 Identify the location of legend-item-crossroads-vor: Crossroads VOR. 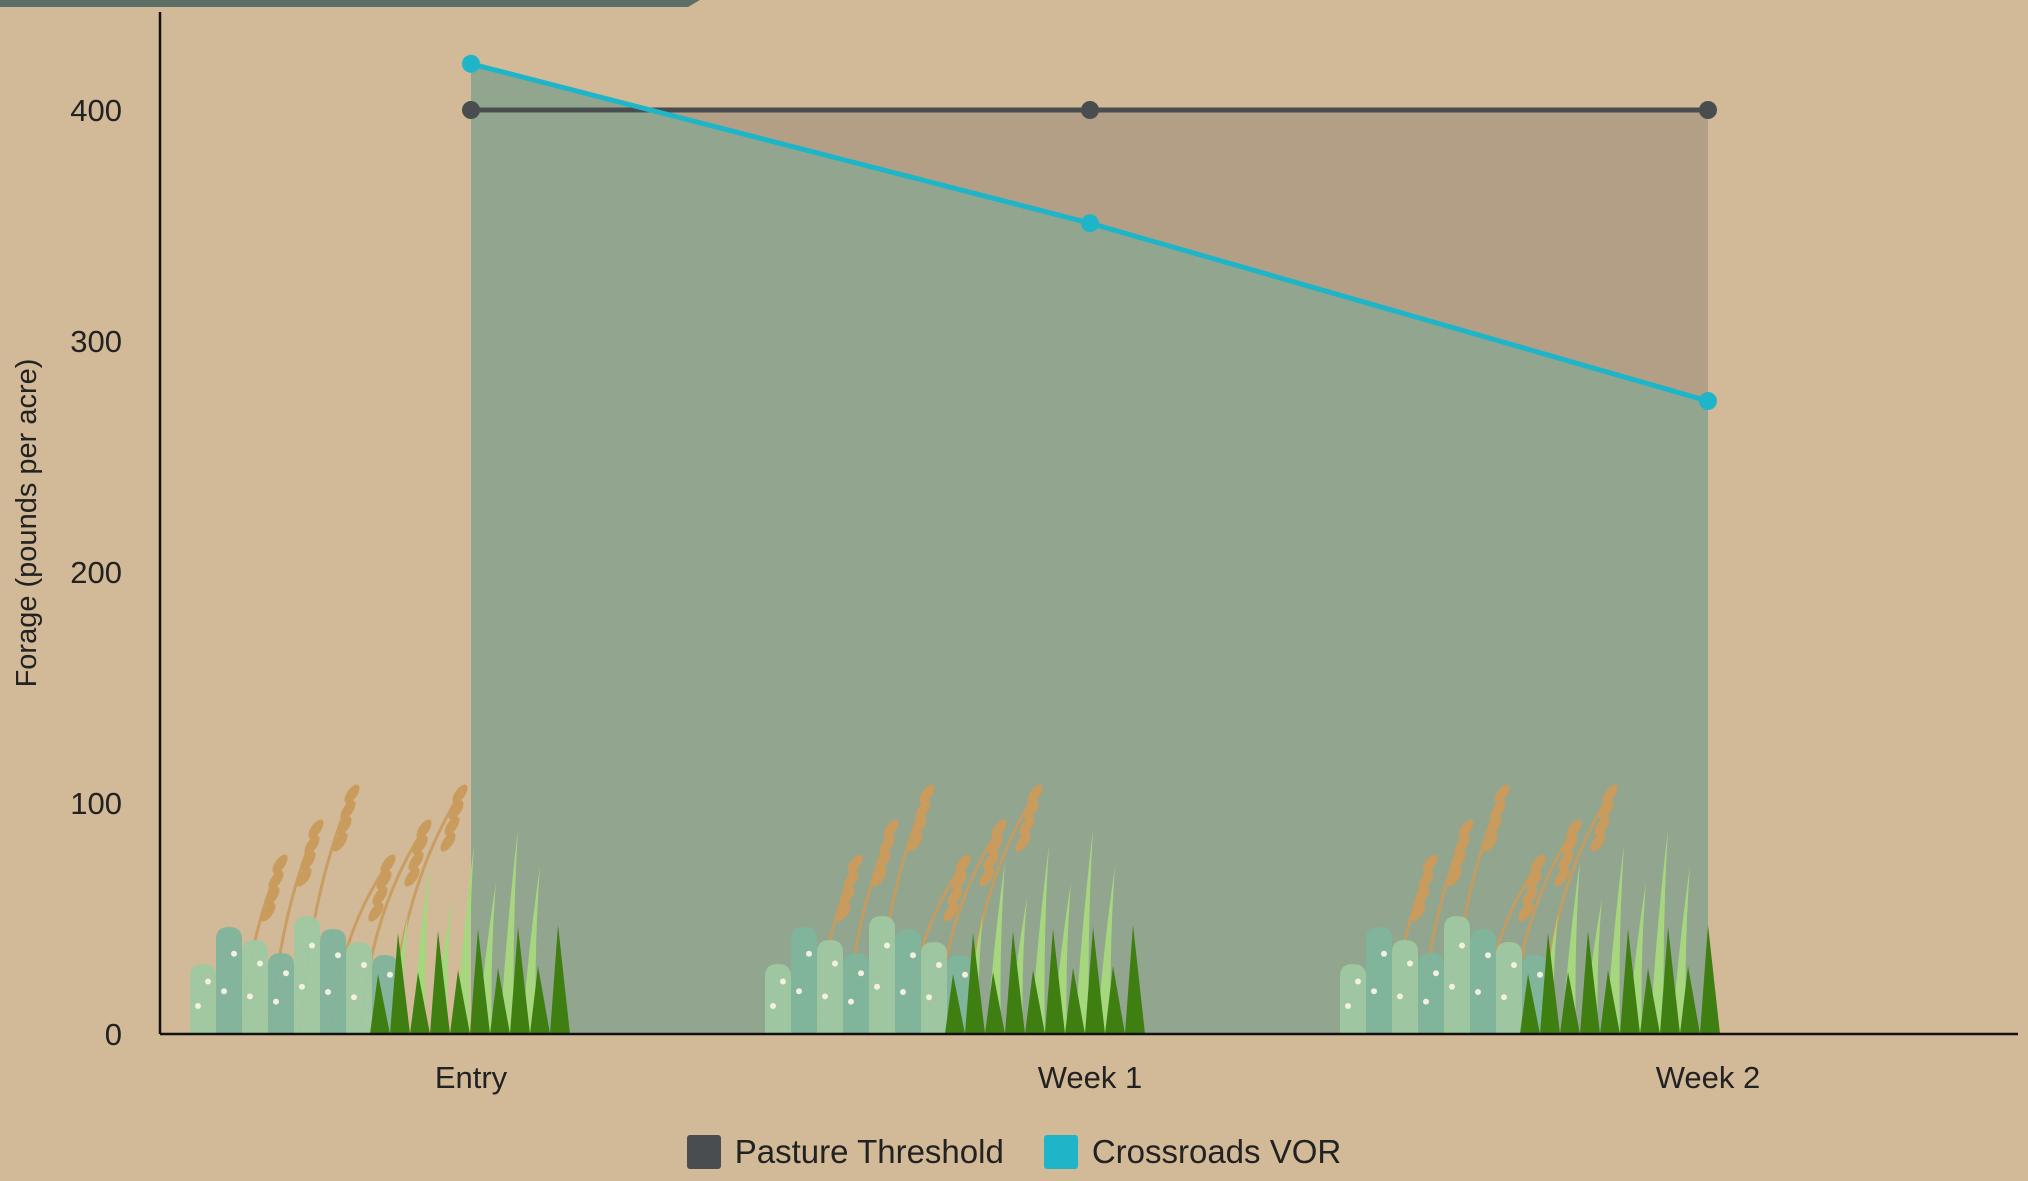
(1192, 1152).